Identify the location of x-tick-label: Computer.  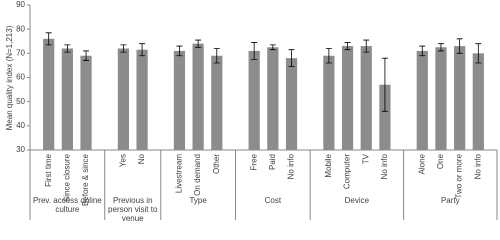
(347, 171).